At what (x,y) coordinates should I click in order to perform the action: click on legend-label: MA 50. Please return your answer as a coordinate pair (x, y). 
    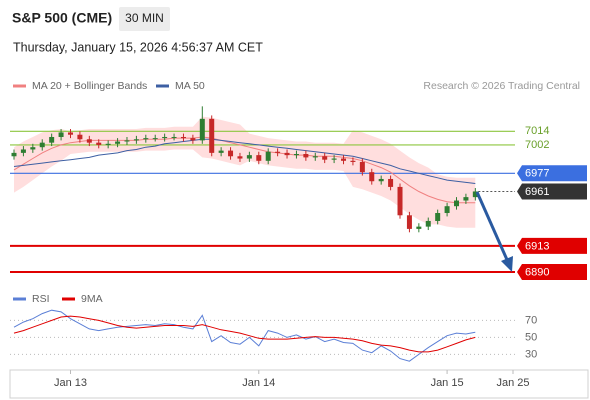
    Looking at the image, I should click on (190, 86).